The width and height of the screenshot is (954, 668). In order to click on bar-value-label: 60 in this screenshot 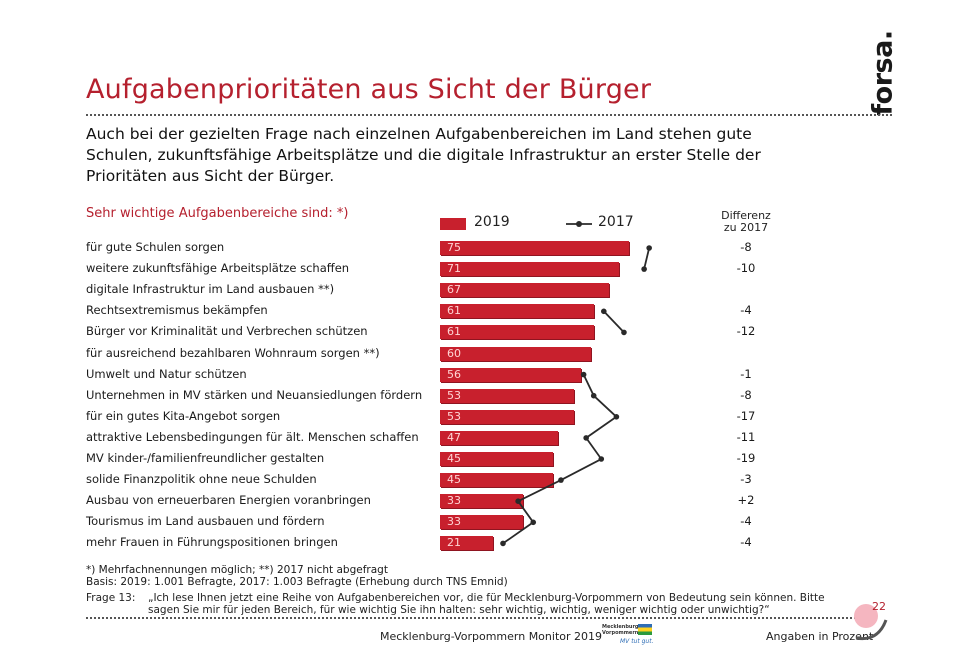, I will do `click(454, 353)`.